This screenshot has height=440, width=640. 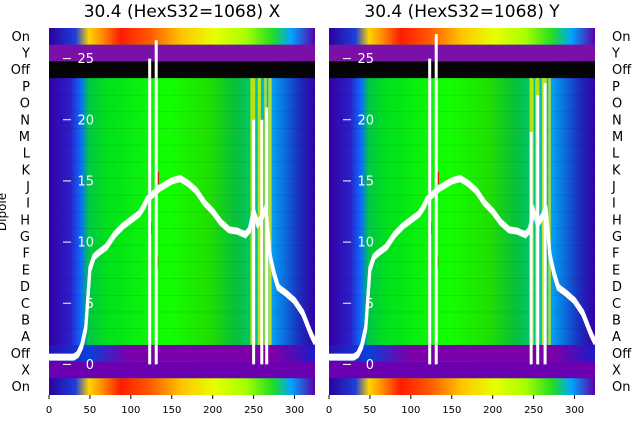 I want to click on inner-tick-label: 20, so click(x=85, y=120).